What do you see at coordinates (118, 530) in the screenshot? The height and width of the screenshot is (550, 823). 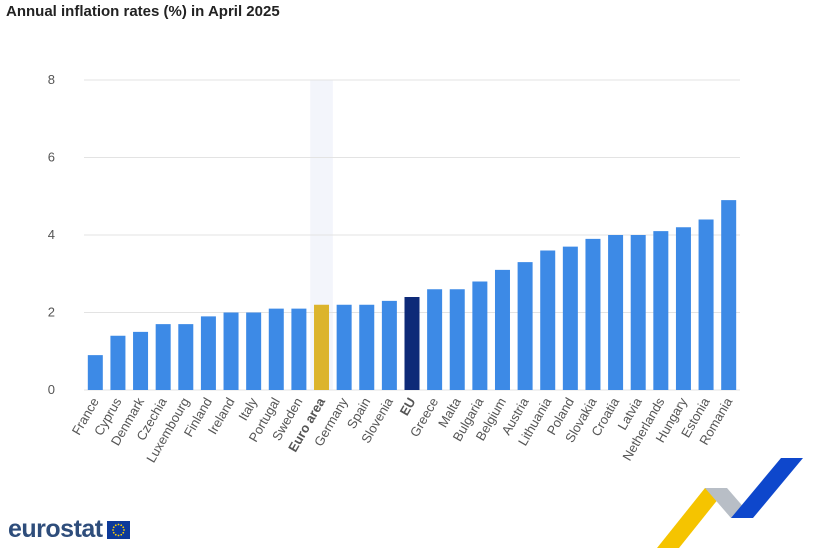 I see `eu-flag-icon` at bounding box center [118, 530].